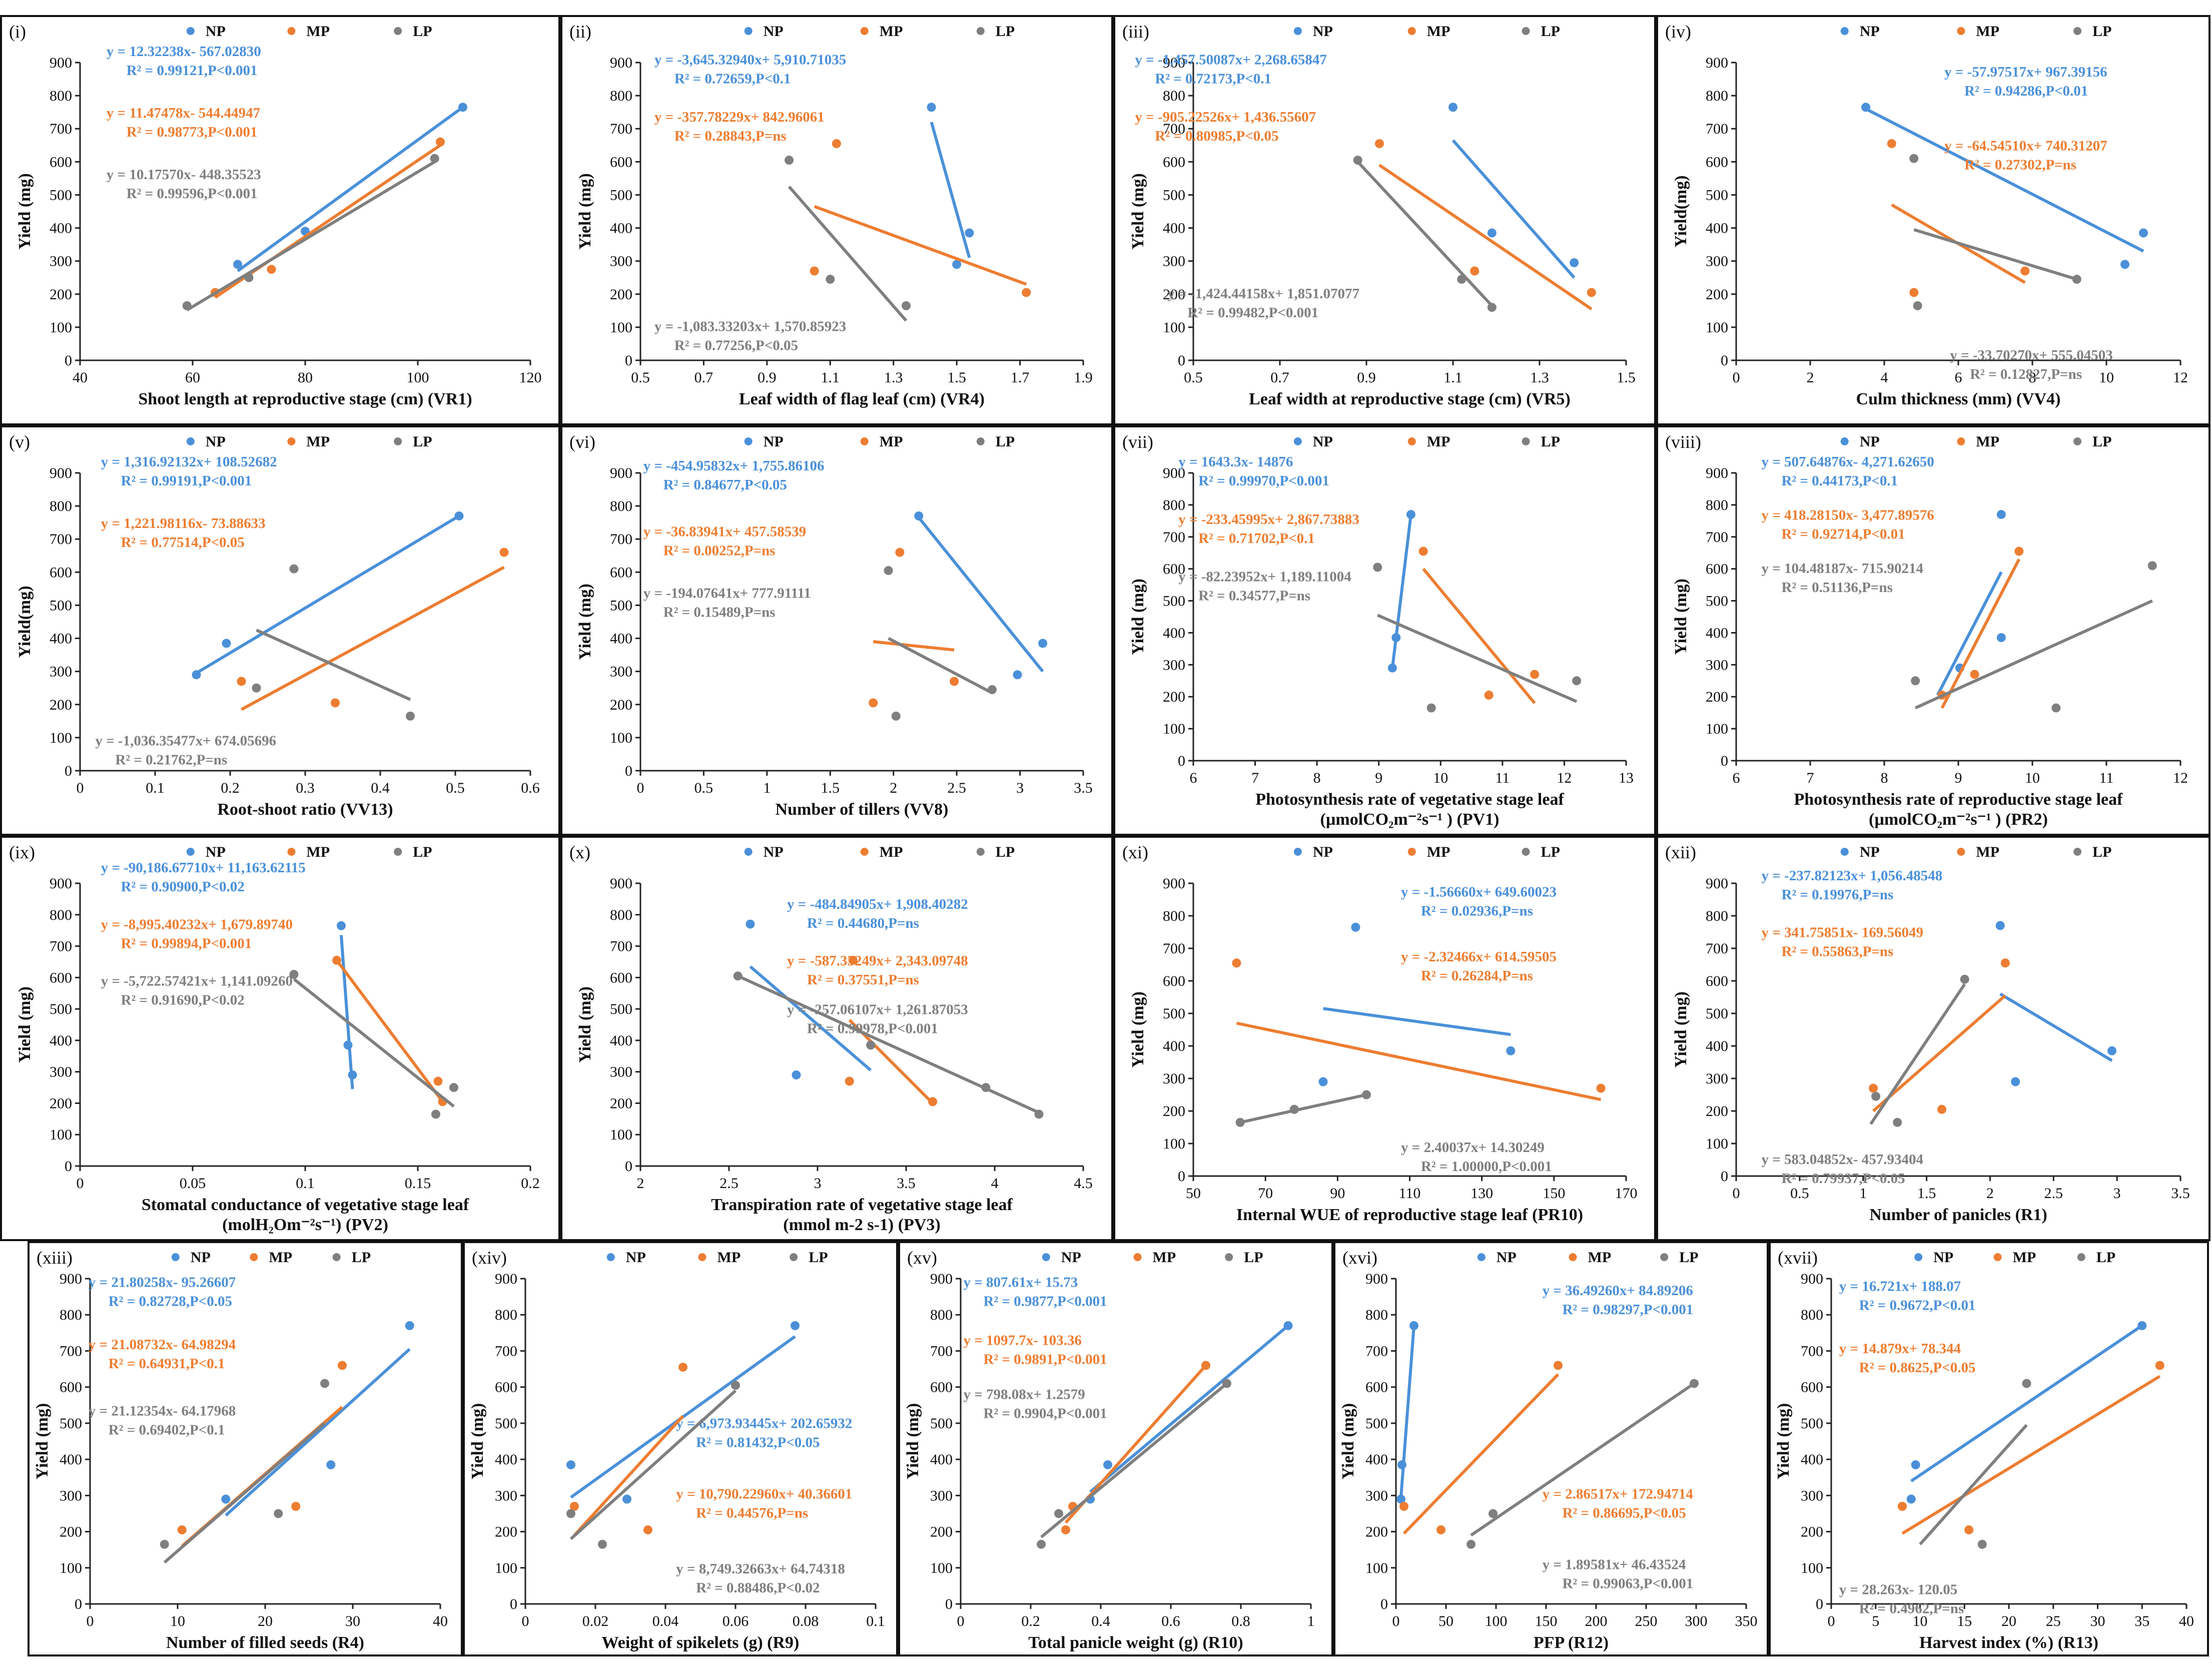 The height and width of the screenshot is (1668, 2212). I want to click on x-tick-label: 10, so click(1440, 778).